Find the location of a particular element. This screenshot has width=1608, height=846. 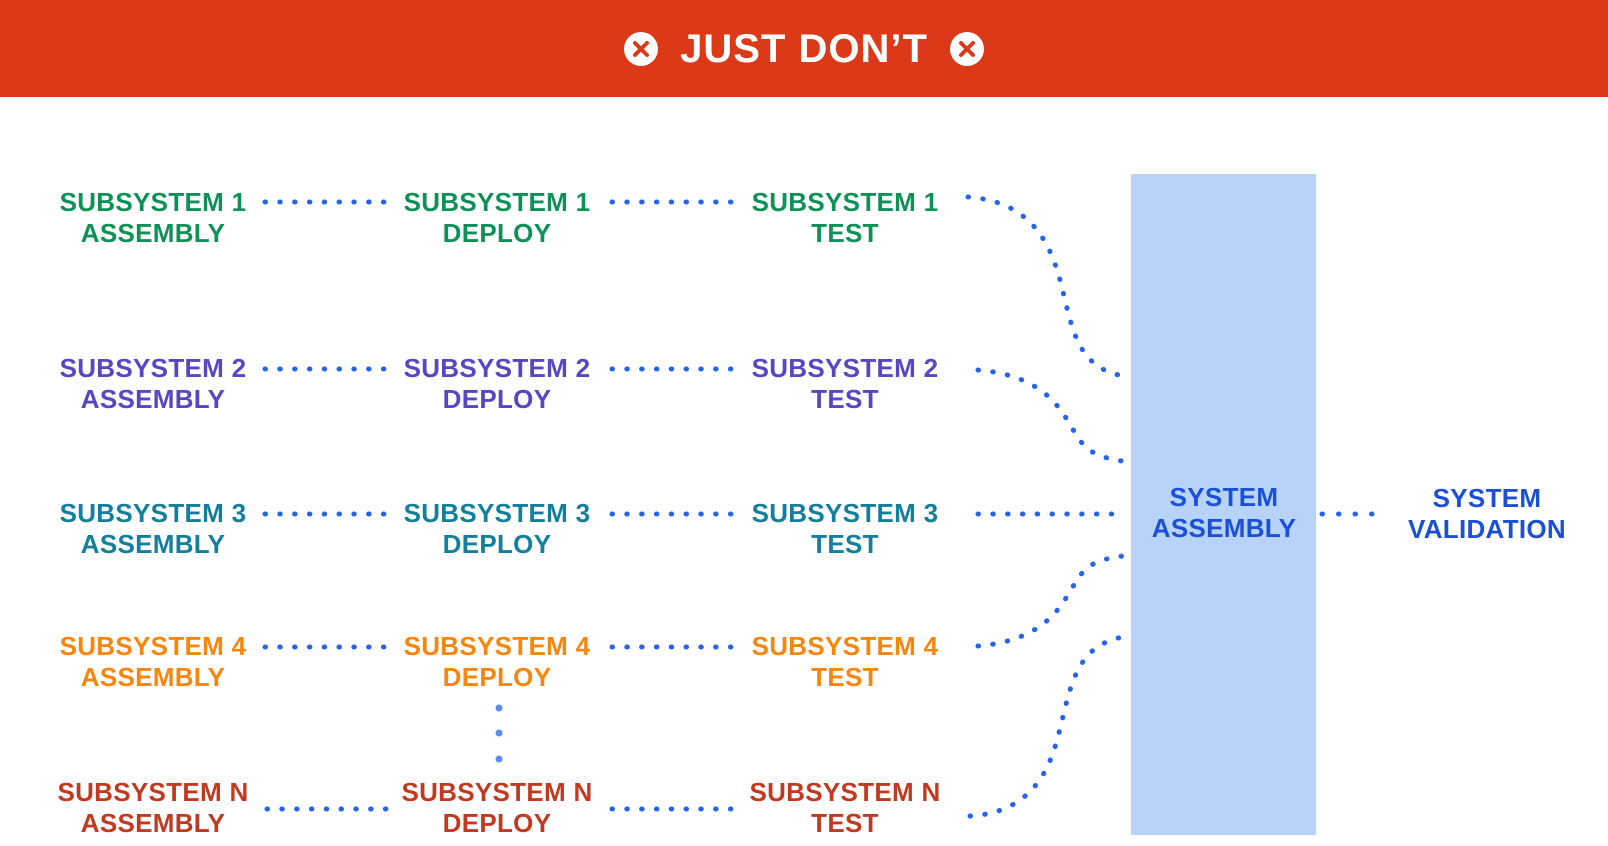

subsystem-2-test-label: SUBSYSTEM 2 TEST is located at coordinates (845, 383).